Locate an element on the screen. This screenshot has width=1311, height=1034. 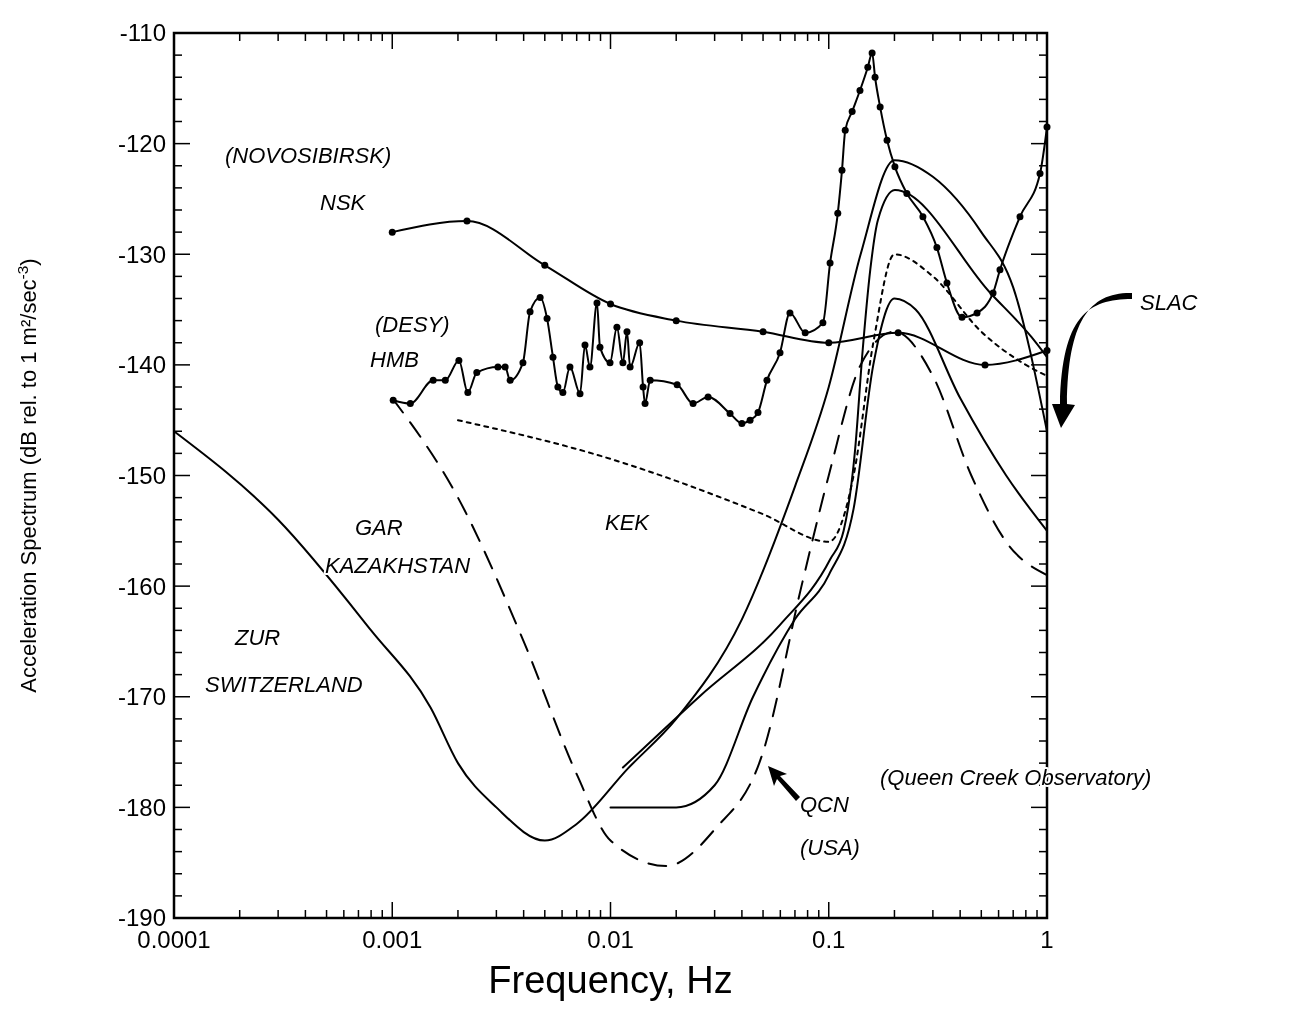
y-tick-label: -130 is located at coordinates (141, 254).